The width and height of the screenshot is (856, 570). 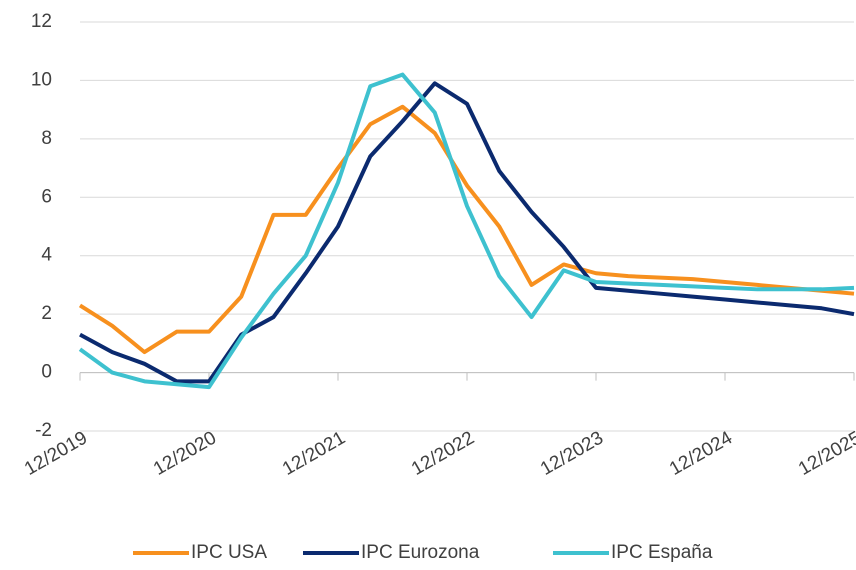 I want to click on y-tick-label: 0, so click(x=46, y=372).